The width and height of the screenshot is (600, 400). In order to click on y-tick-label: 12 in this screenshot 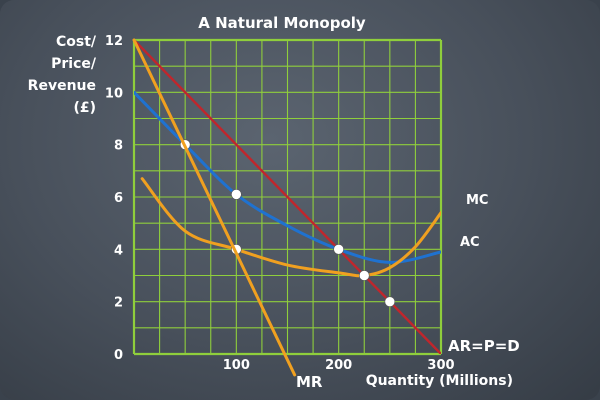, I will do `click(114, 41)`.